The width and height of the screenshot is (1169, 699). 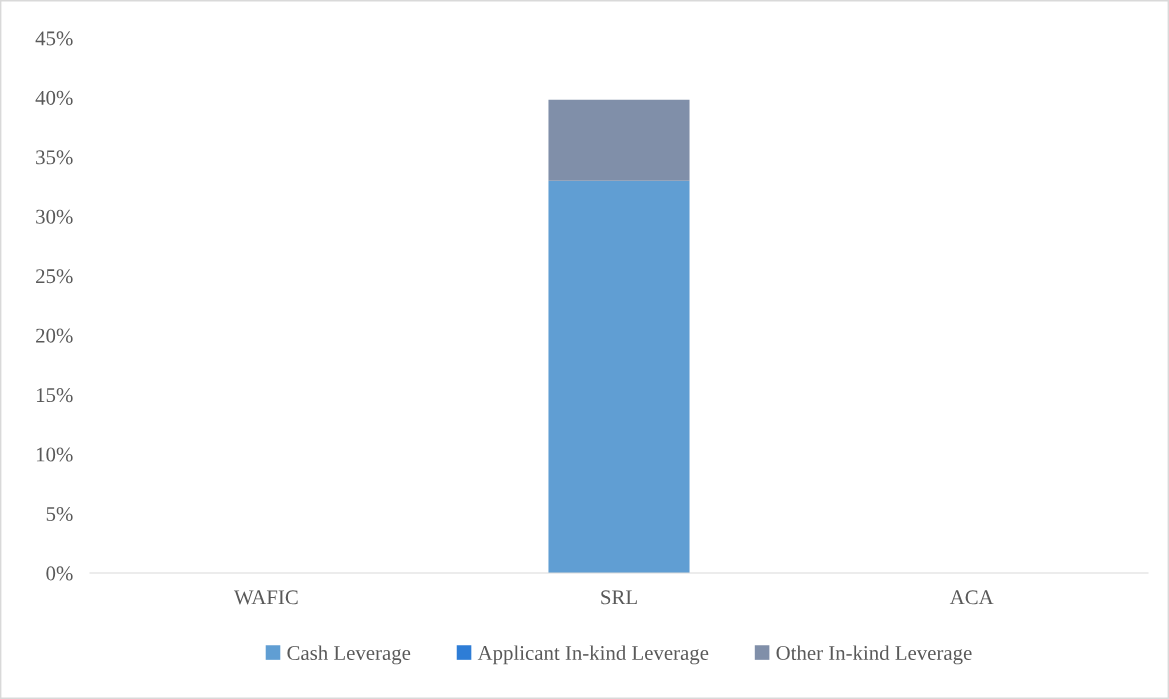 I want to click on y-tick-label: 25%, so click(x=54, y=276).